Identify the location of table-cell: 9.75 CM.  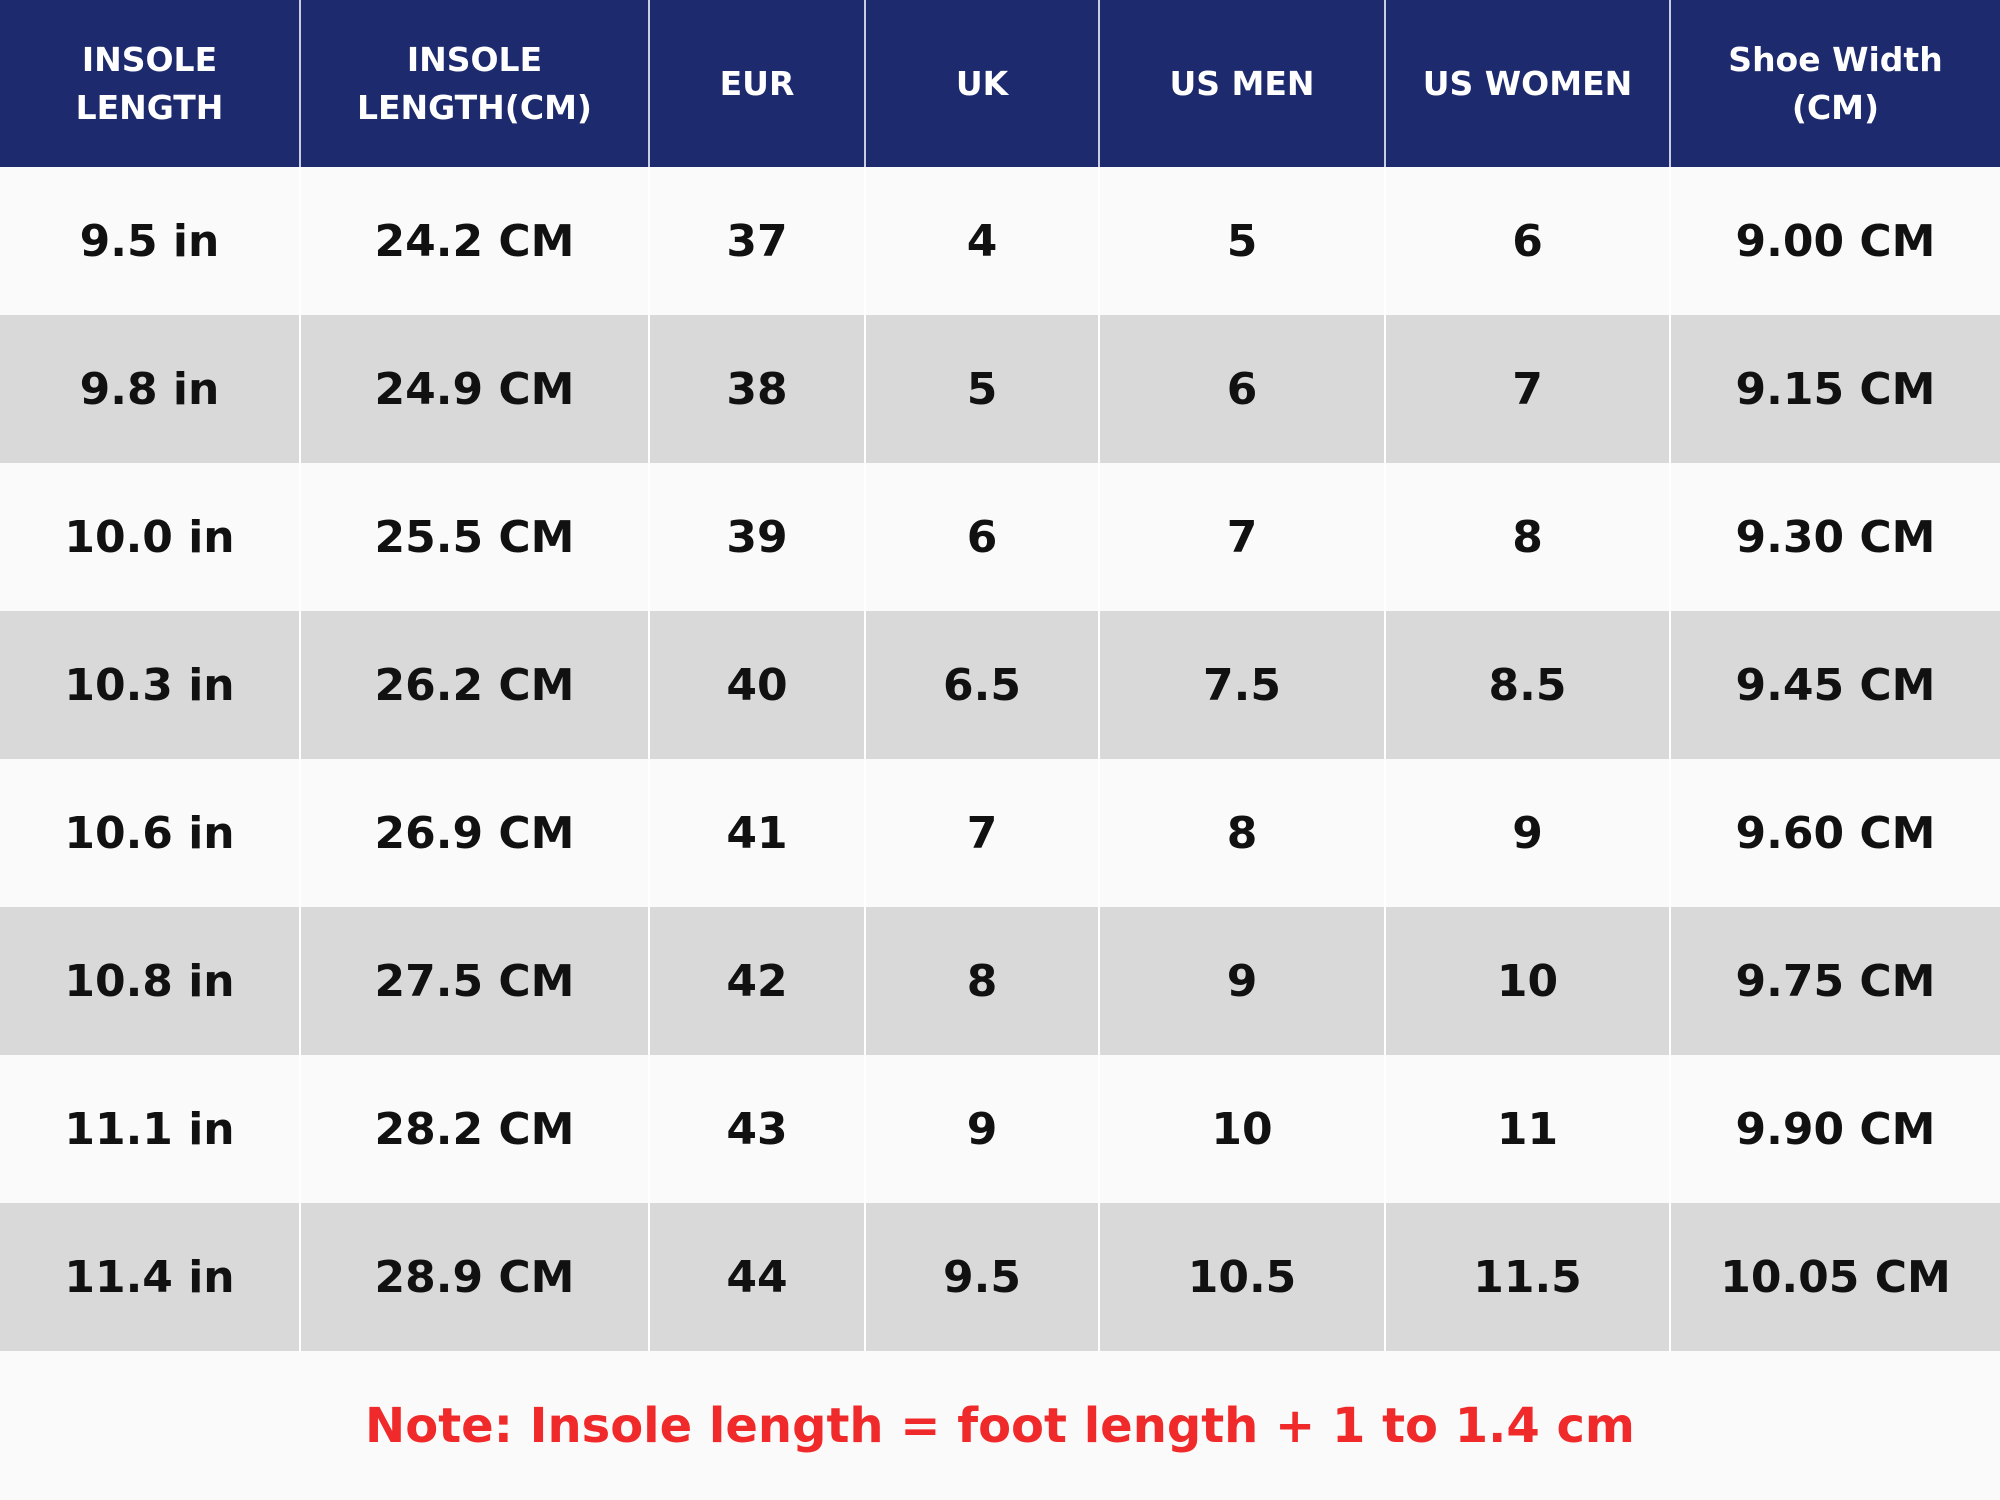
(1834, 981).